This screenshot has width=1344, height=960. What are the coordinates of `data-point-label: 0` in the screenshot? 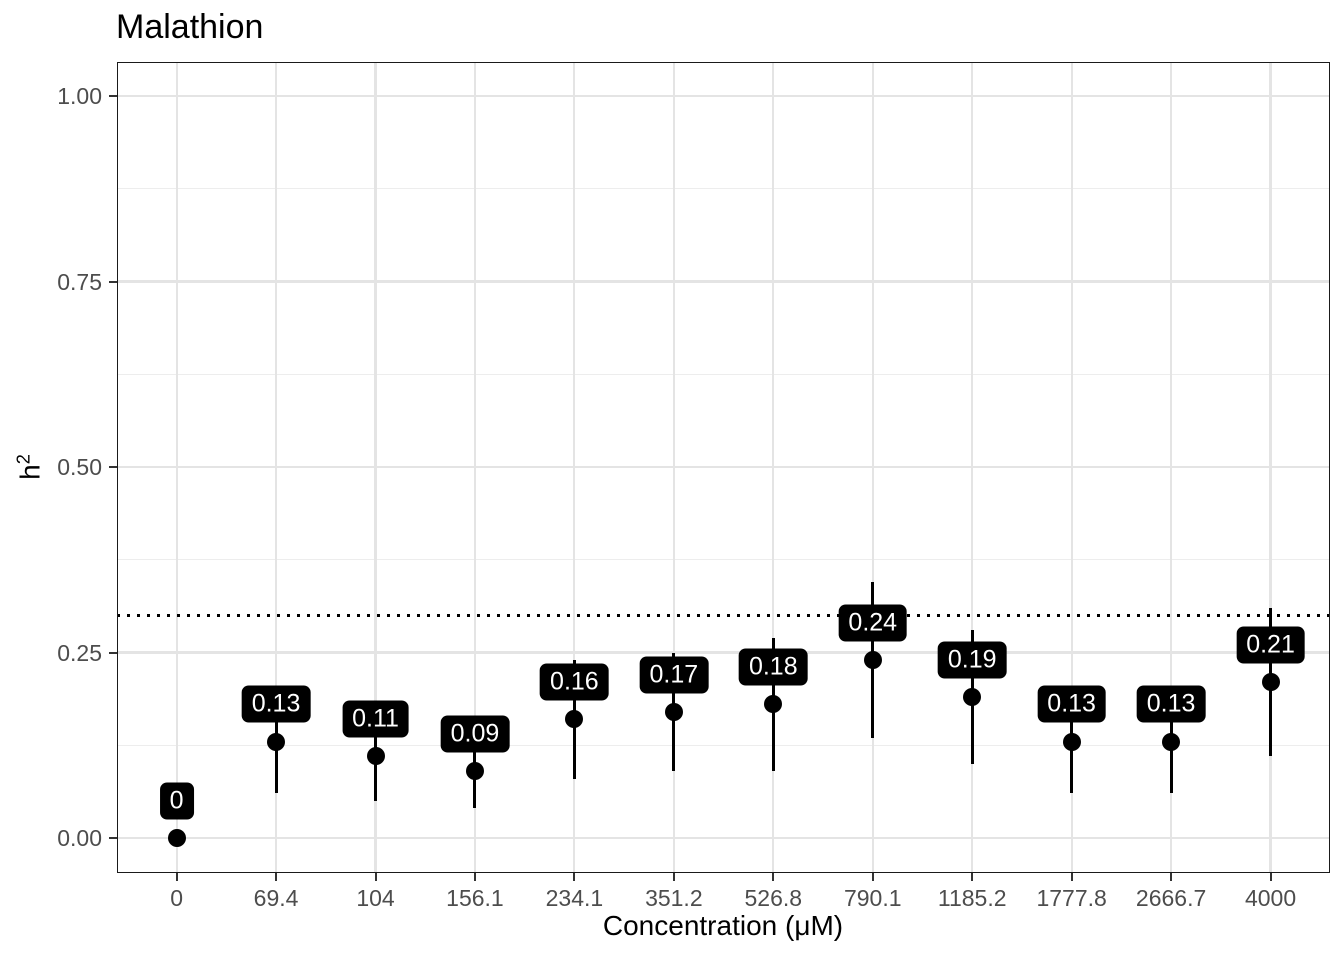 It's located at (176, 801).